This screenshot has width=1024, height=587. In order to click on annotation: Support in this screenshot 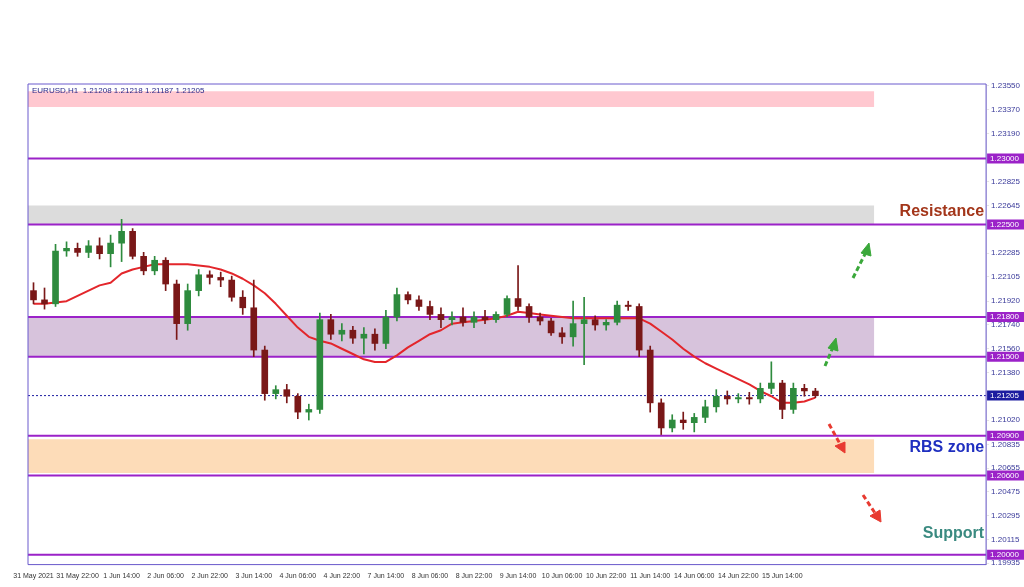, I will do `click(953, 533)`.